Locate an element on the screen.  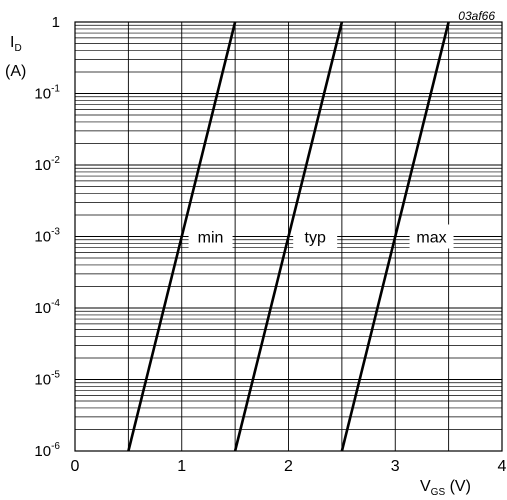
y-tick-label: 10⁻¹ is located at coordinates (47, 93).